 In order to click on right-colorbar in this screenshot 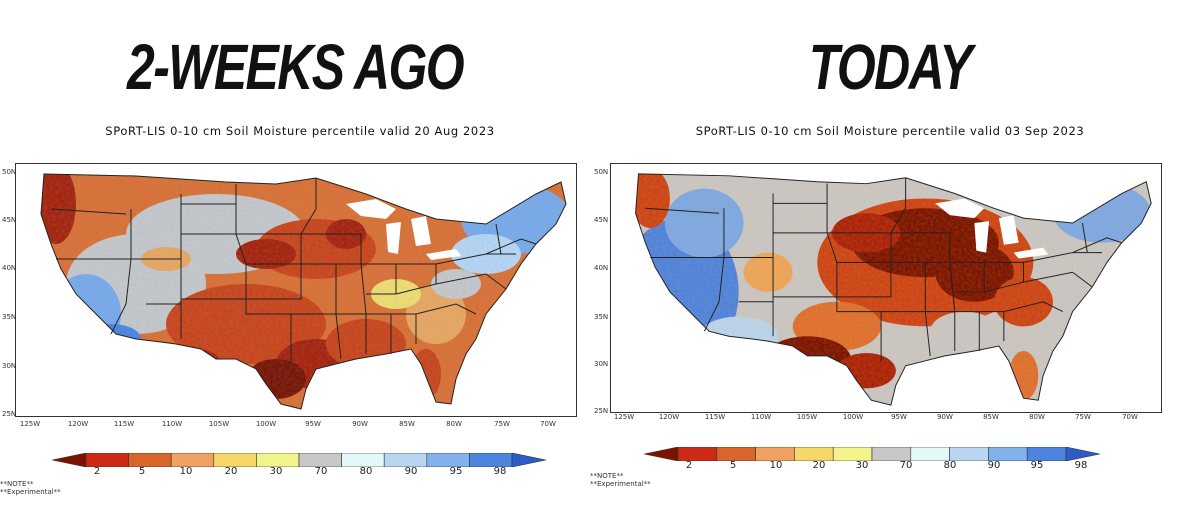, I will do `click(872, 461)`.